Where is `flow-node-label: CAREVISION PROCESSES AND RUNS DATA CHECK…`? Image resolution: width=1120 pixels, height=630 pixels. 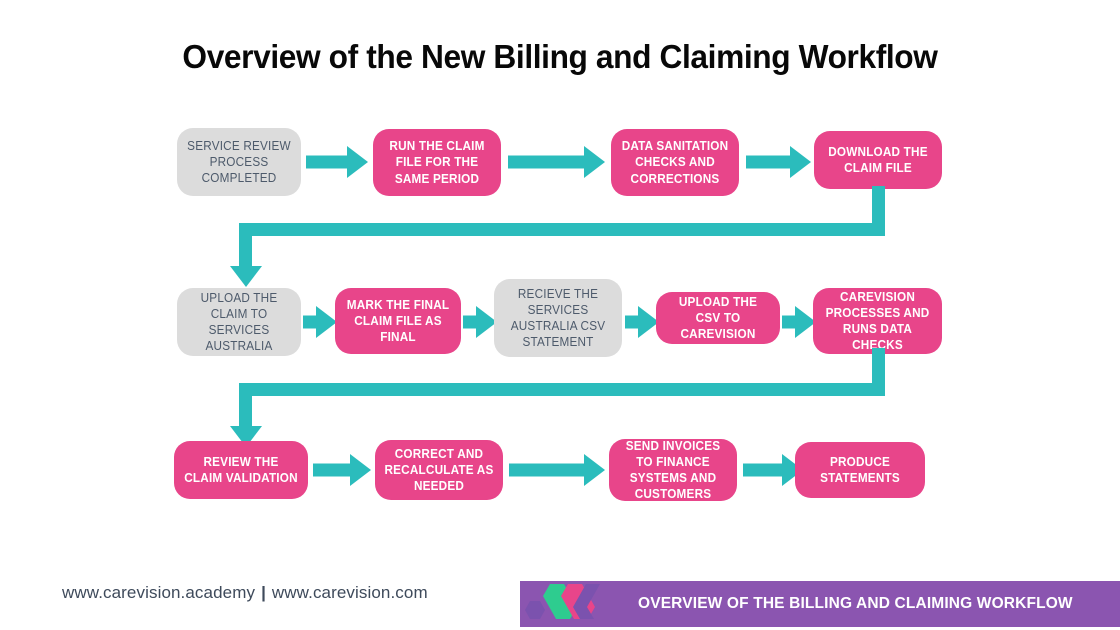
flow-node-label: CAREVISION PROCESSES AND RUNS DATA CHECK… is located at coordinates (877, 321).